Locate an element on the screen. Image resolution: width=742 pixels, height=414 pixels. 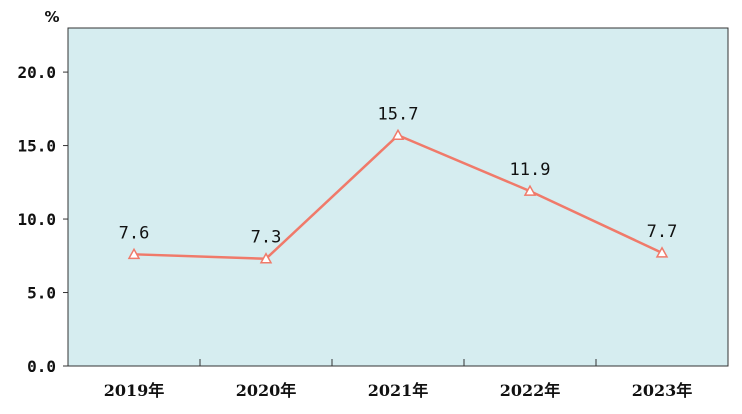
data-label: 7.6 is located at coordinates (134, 233).